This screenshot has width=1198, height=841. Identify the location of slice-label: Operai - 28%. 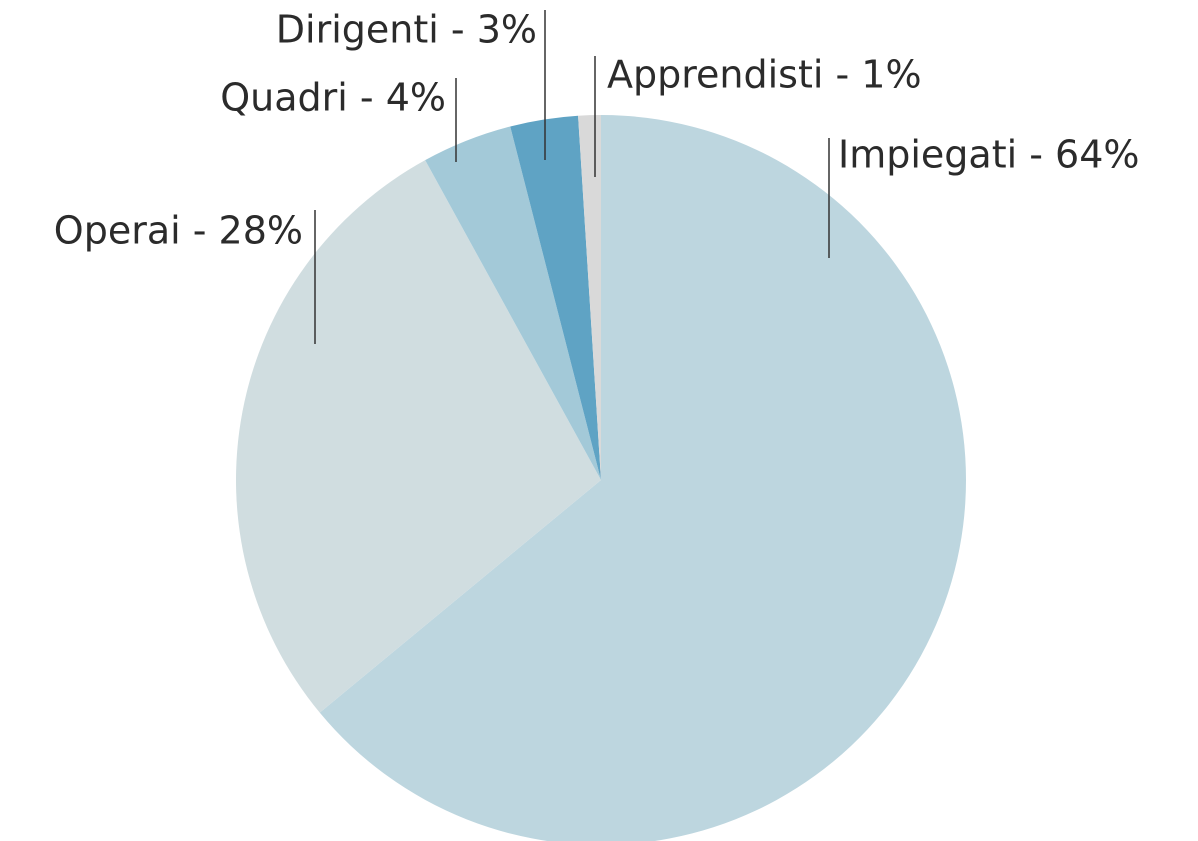
(178, 231).